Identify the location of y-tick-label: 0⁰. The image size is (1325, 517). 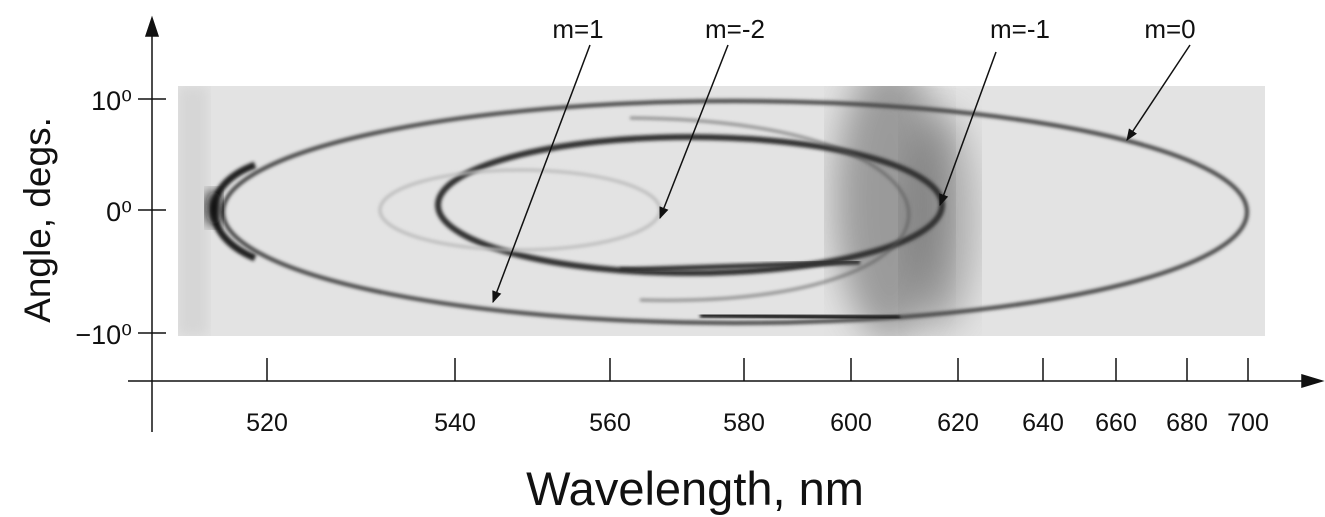
(119, 212).